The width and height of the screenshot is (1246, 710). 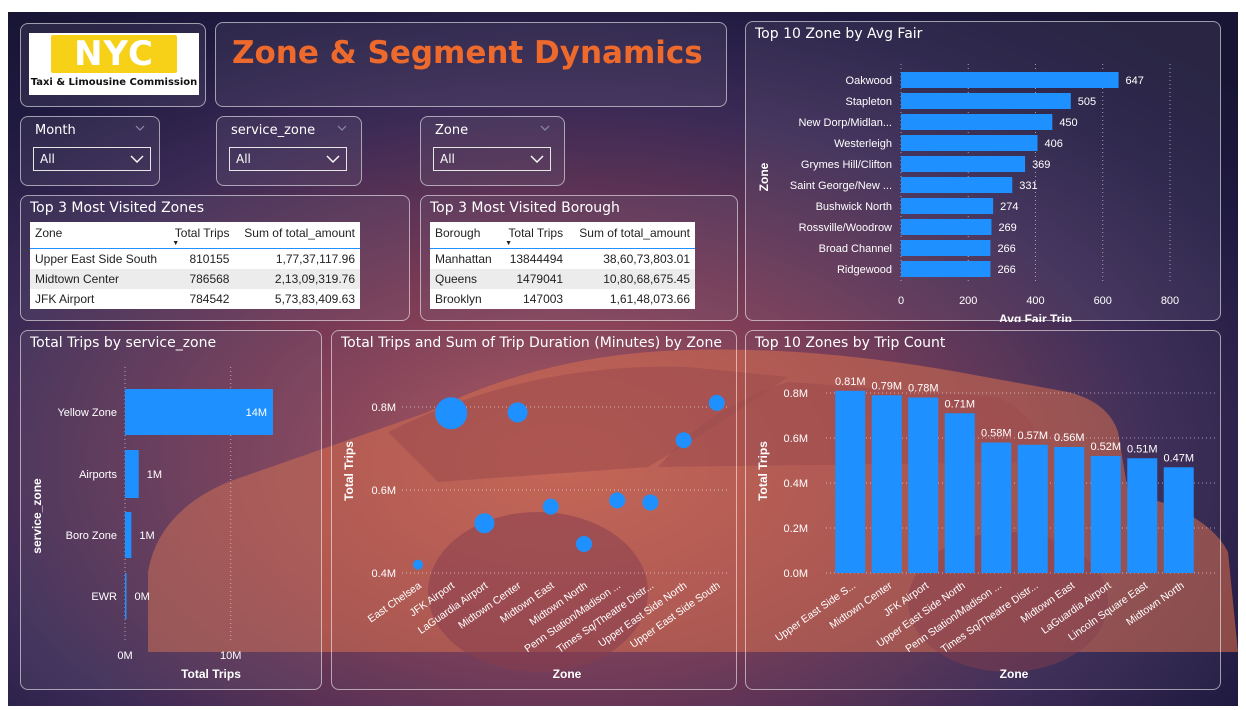 I want to click on table-cell: Upper East Side South, so click(x=96, y=259).